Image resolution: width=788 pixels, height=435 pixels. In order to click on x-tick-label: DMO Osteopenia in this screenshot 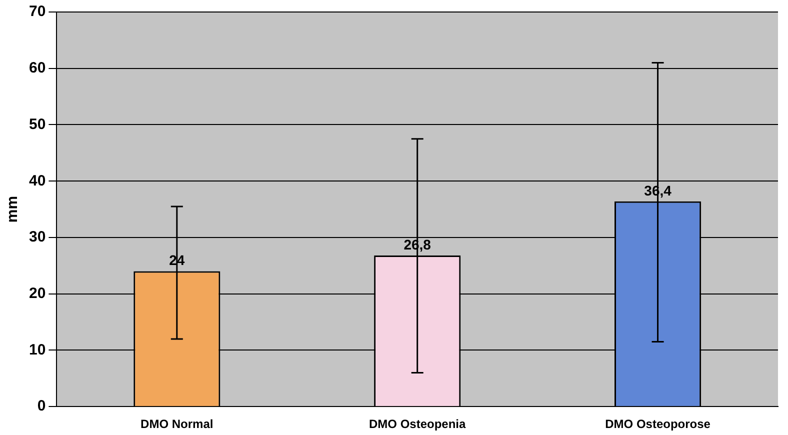, I will do `click(417, 424)`.